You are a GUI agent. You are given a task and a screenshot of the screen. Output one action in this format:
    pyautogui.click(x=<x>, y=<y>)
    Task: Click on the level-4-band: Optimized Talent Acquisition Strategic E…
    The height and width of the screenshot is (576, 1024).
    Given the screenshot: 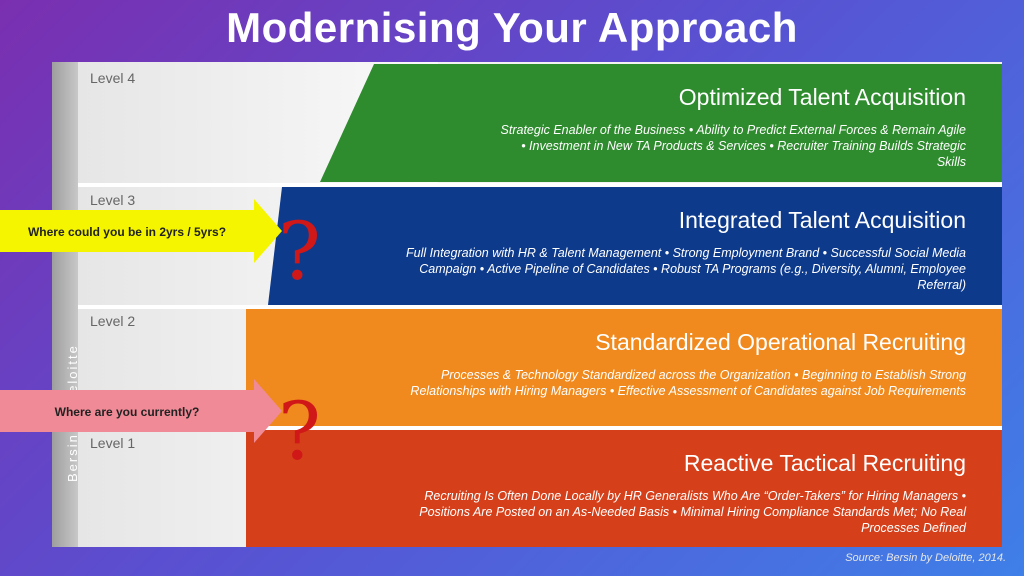 What is the action you would take?
    pyautogui.click(x=661, y=123)
    